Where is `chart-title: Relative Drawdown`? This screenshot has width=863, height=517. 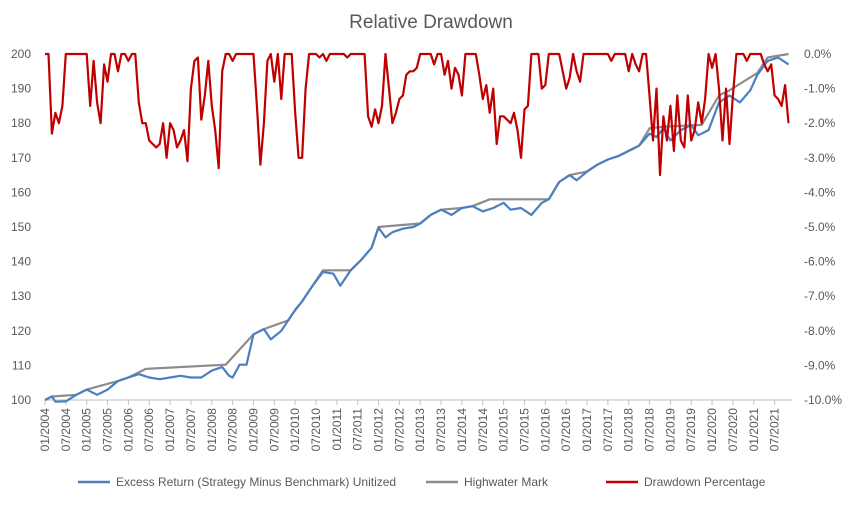 chart-title: Relative Drawdown is located at coordinates (431, 22).